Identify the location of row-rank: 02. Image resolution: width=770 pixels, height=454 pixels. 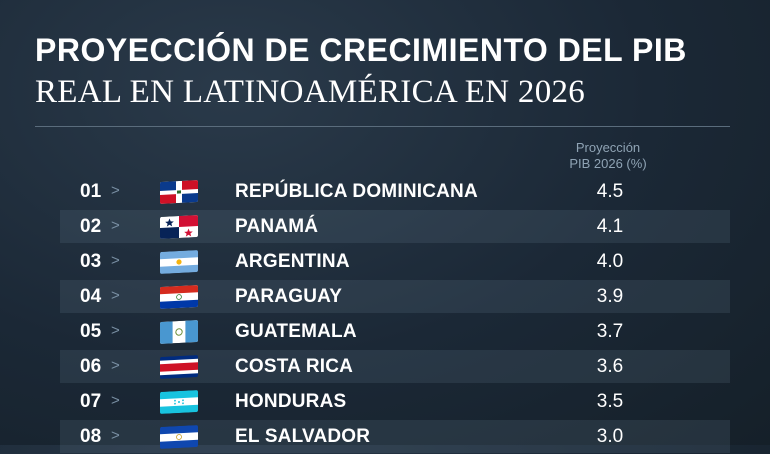
(91, 226).